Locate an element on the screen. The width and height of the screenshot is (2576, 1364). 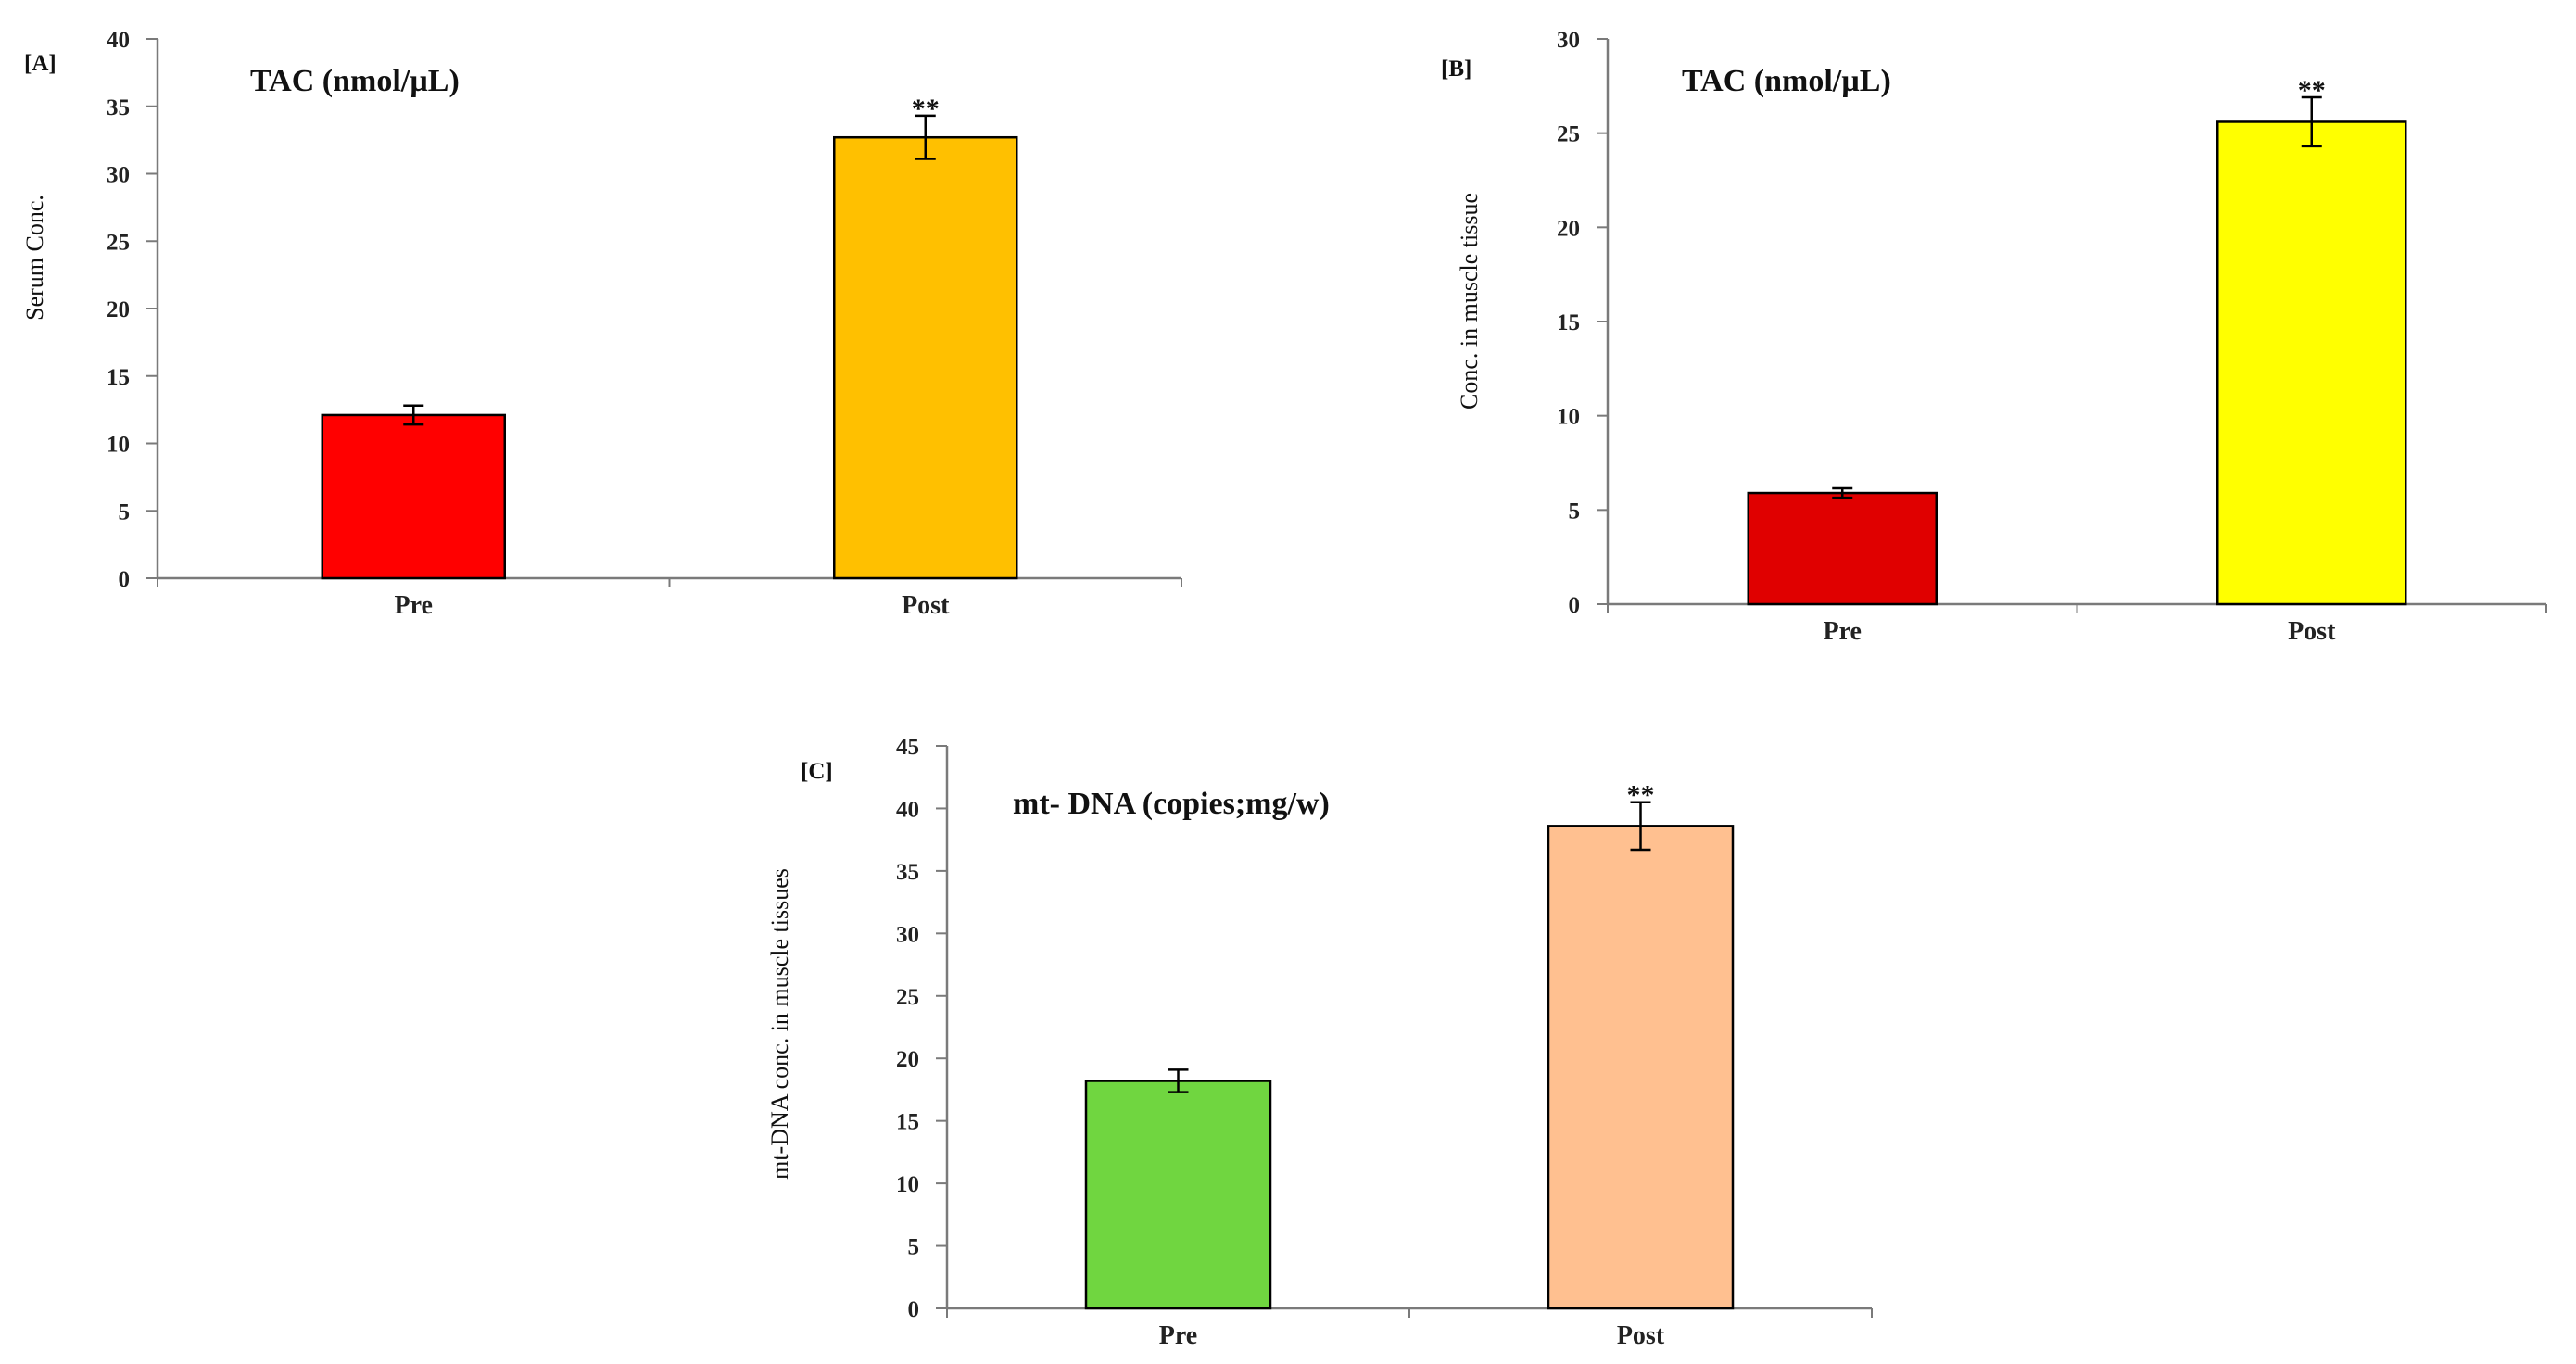
panel-b-significance-post: ** is located at coordinates (2312, 90).